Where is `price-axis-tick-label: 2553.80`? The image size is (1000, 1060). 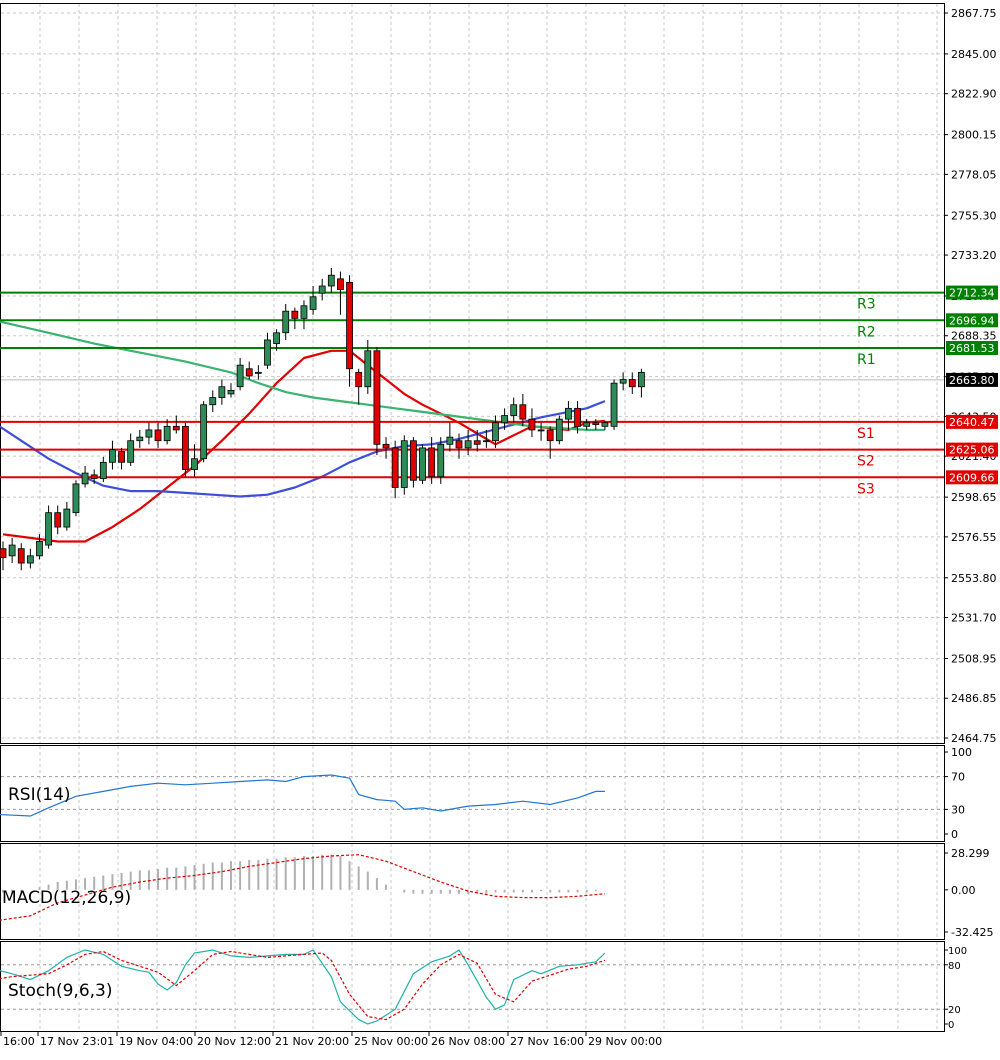
price-axis-tick-label: 2553.80 is located at coordinates (974, 578).